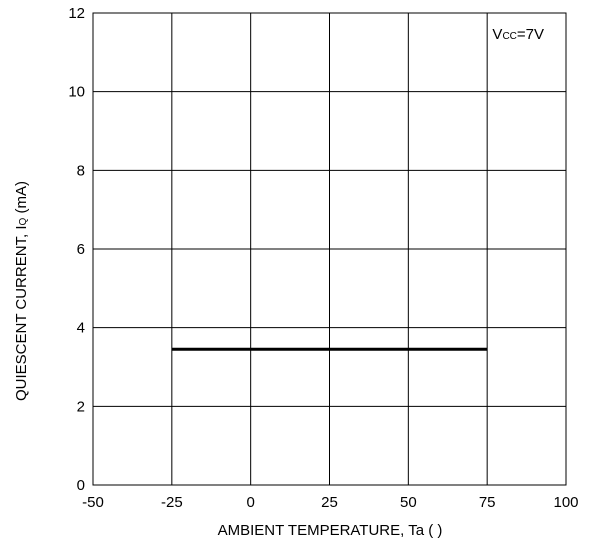 The image size is (594, 546). What do you see at coordinates (565, 502) in the screenshot?
I see `x-tick-label: 100` at bounding box center [565, 502].